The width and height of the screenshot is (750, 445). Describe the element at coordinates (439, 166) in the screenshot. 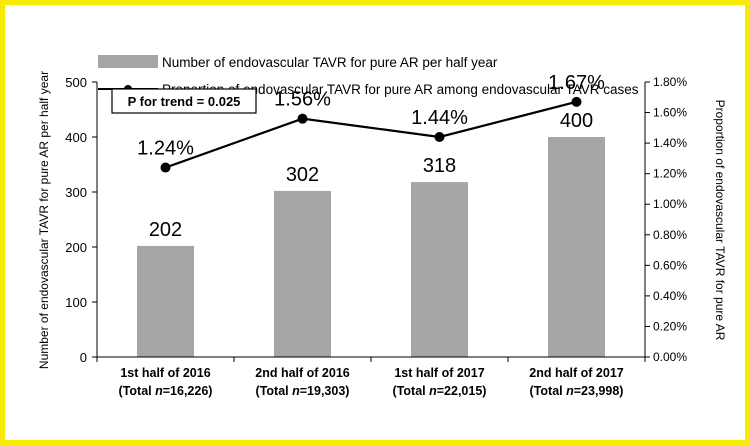

I see `bar-value-label: 318` at that location.